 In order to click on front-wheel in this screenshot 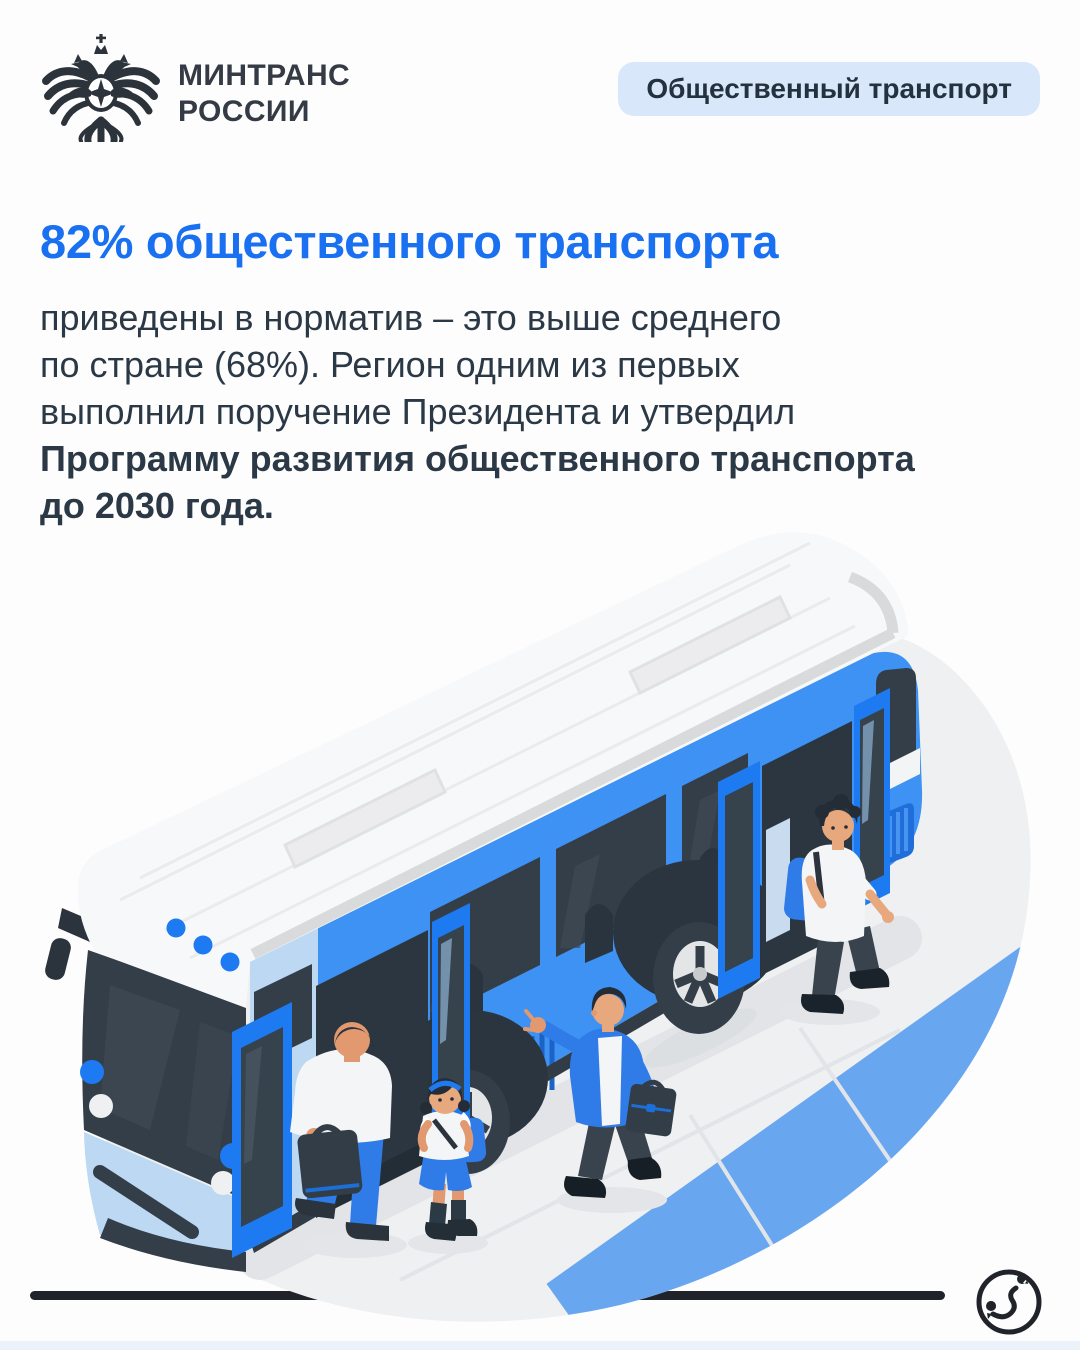, I will do `click(470, 1092)`.